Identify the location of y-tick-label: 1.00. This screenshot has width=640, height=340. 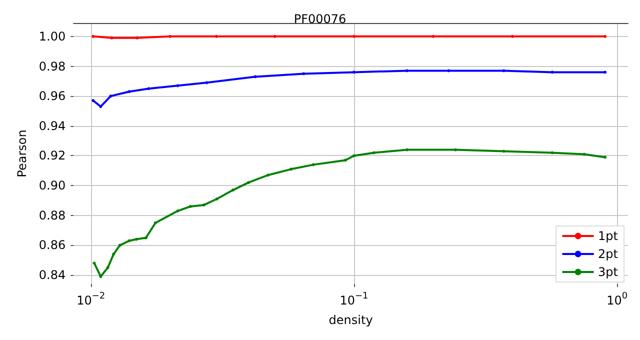
(52, 36).